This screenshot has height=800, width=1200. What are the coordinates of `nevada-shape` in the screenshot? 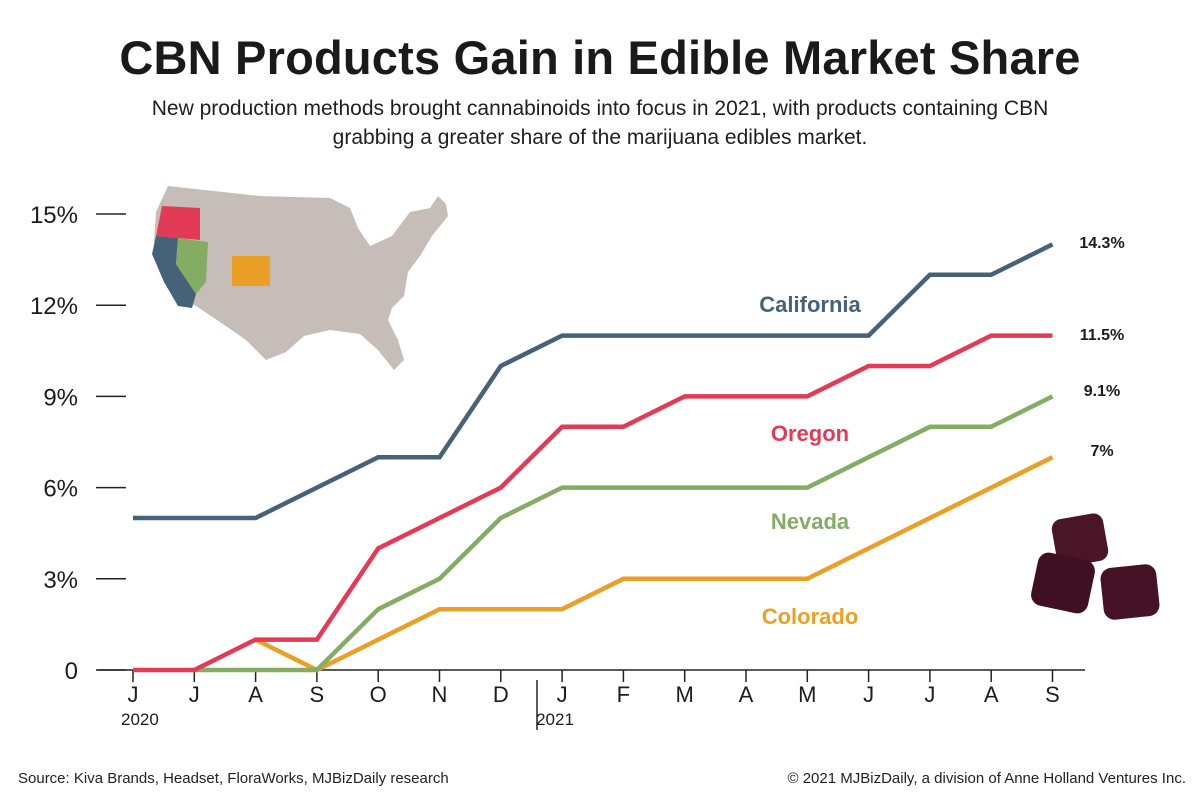 It's located at (192, 266).